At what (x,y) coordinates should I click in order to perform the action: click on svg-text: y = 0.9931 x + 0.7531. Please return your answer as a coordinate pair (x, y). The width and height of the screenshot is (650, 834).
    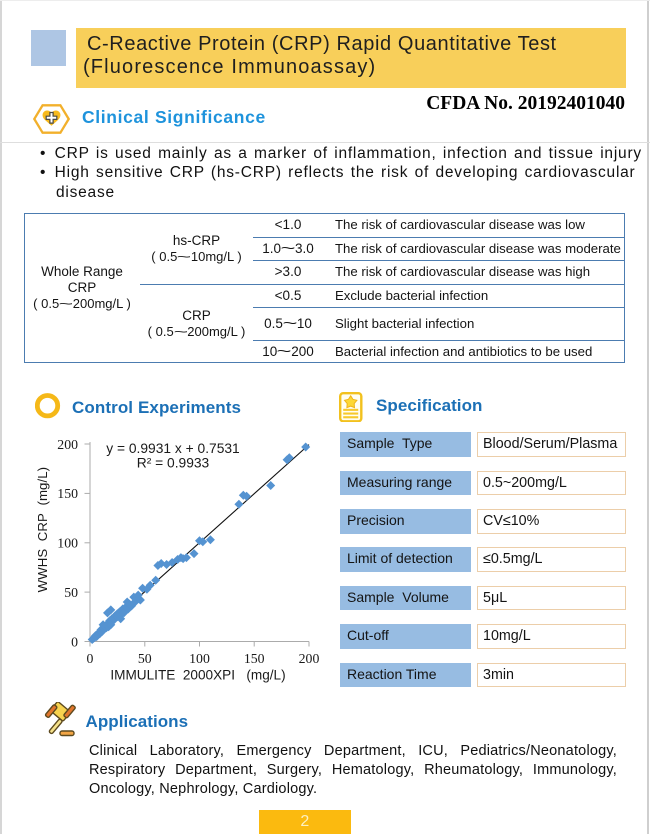
    Looking at the image, I should click on (172, 448).